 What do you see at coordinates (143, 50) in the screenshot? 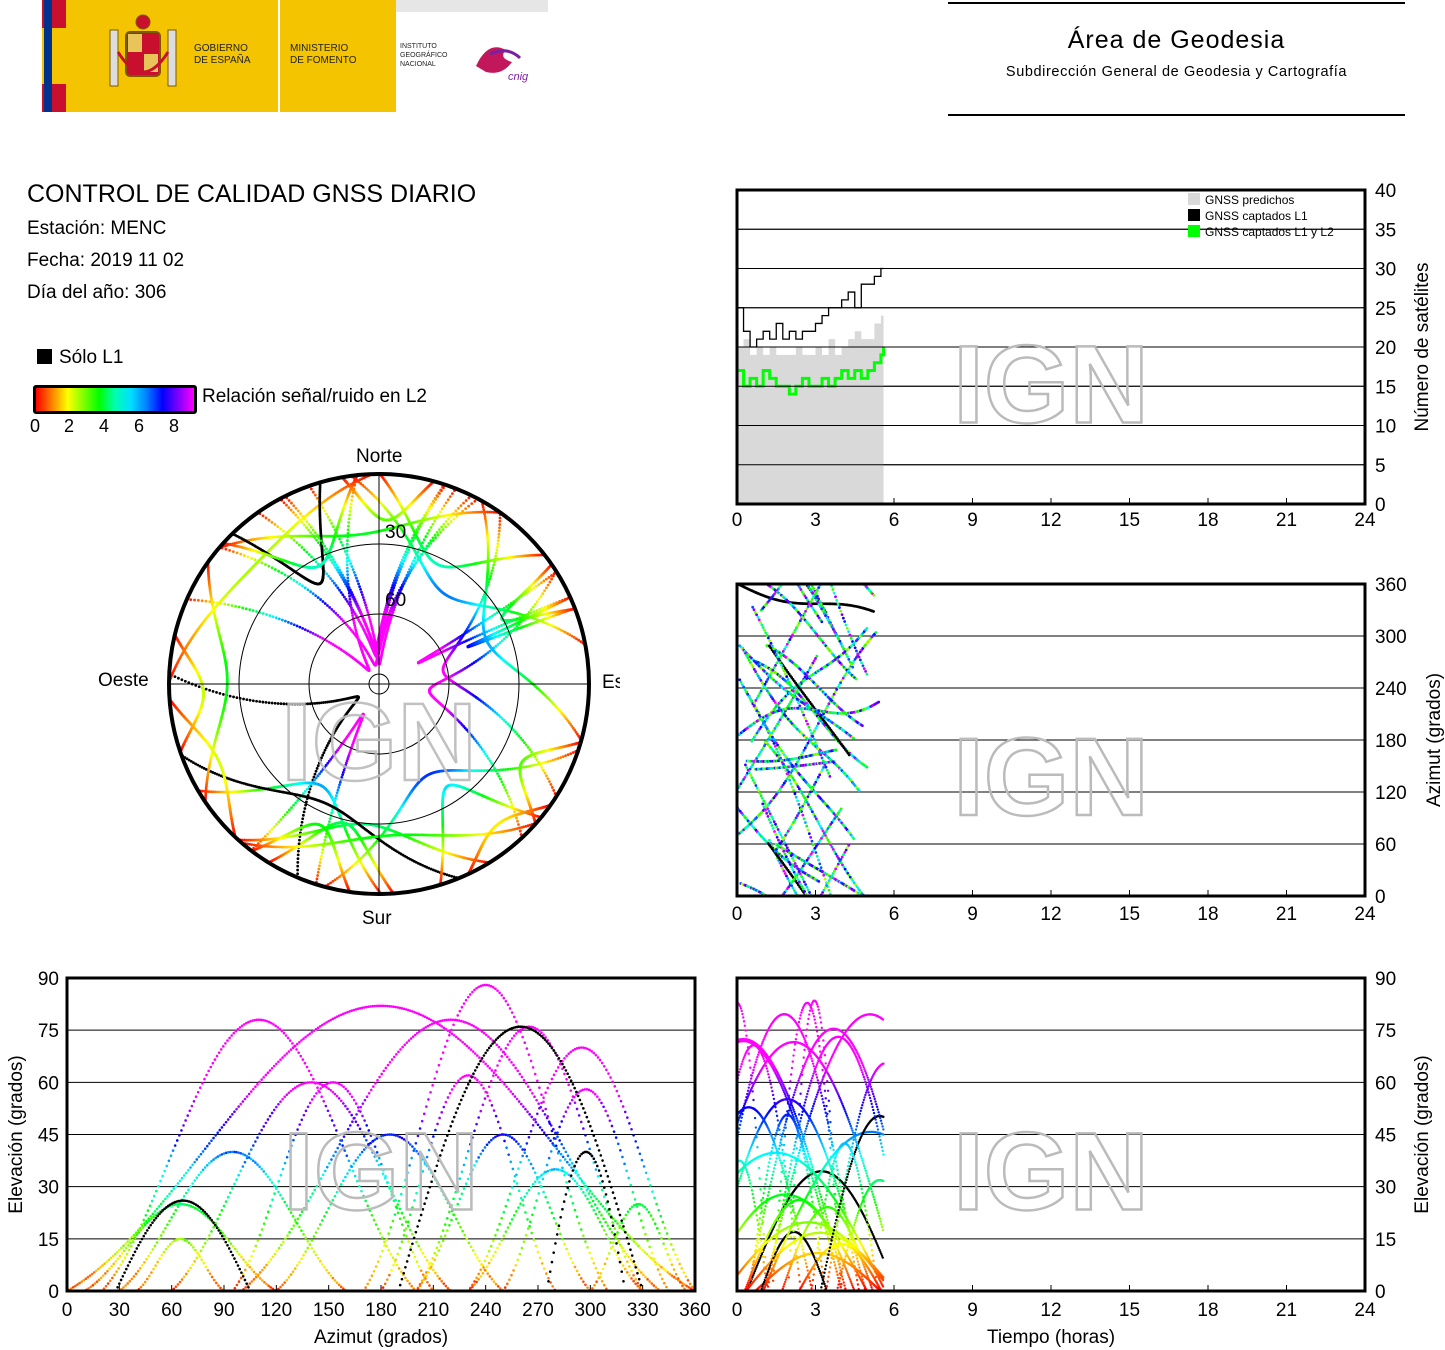
I see `coat-of-arms-icon` at bounding box center [143, 50].